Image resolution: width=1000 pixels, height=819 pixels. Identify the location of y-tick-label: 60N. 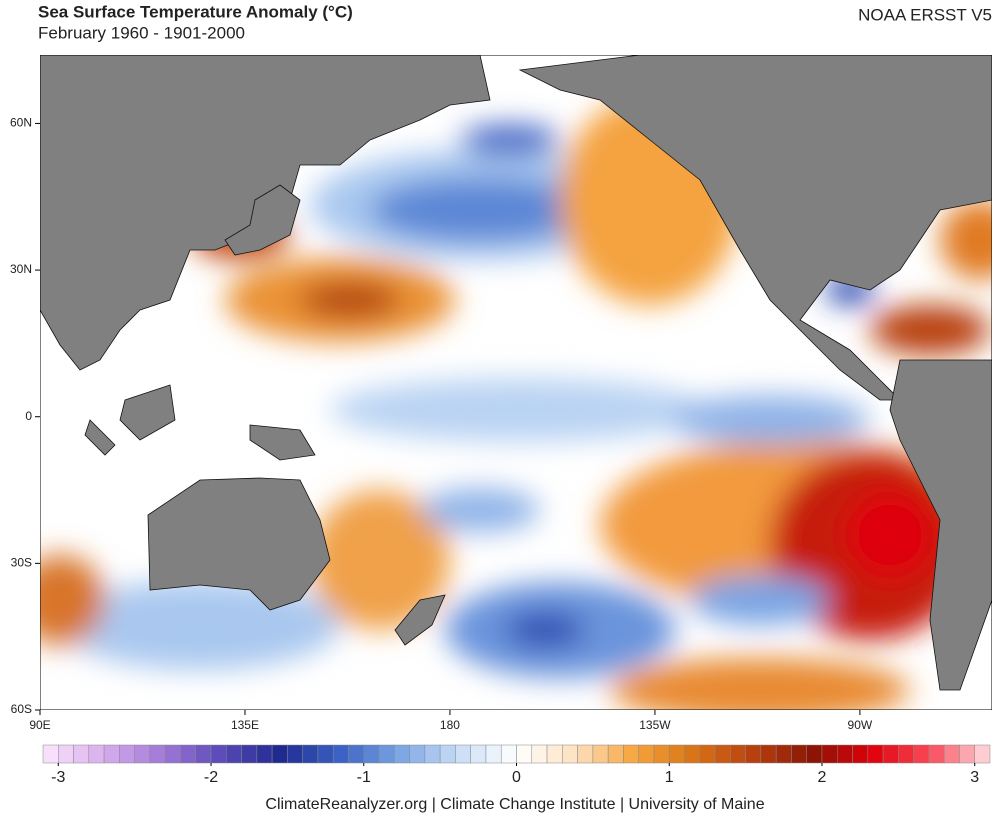
(21, 123).